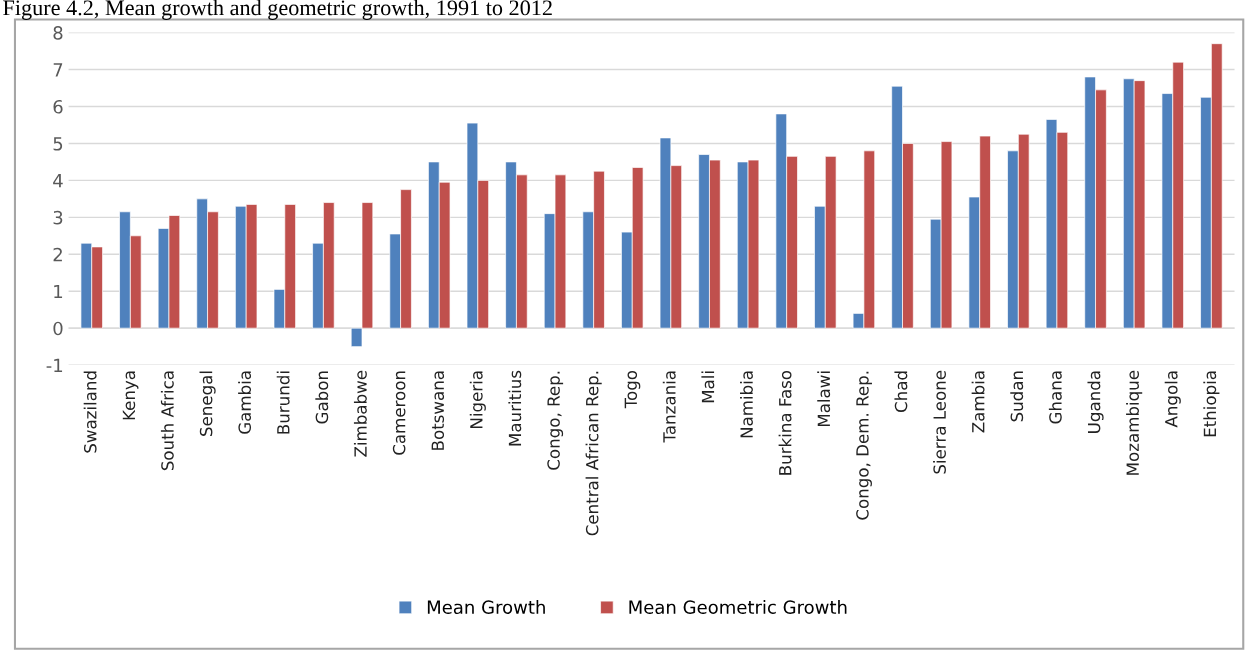  I want to click on y-tick-label: 8, so click(58, 33).